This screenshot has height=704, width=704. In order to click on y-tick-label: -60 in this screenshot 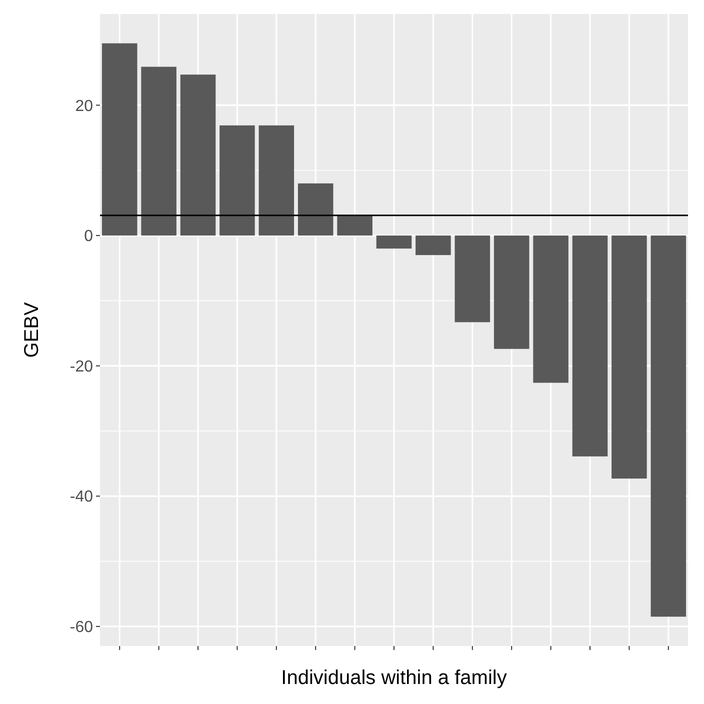, I will do `click(82, 627)`.